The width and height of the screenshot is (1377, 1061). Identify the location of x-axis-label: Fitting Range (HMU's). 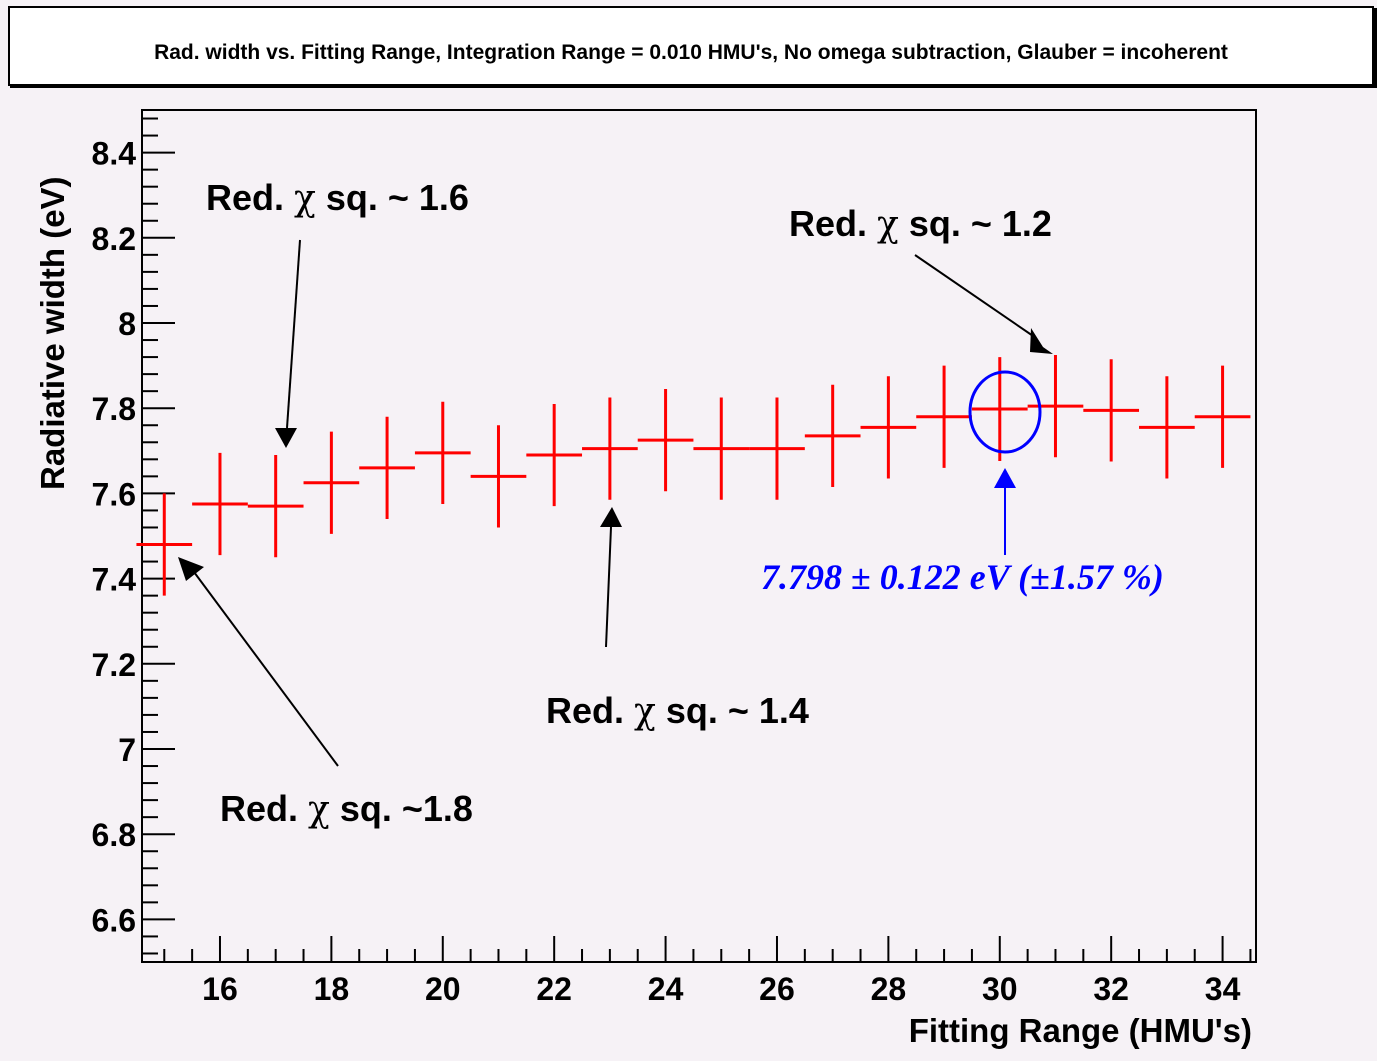
(1080, 1030).